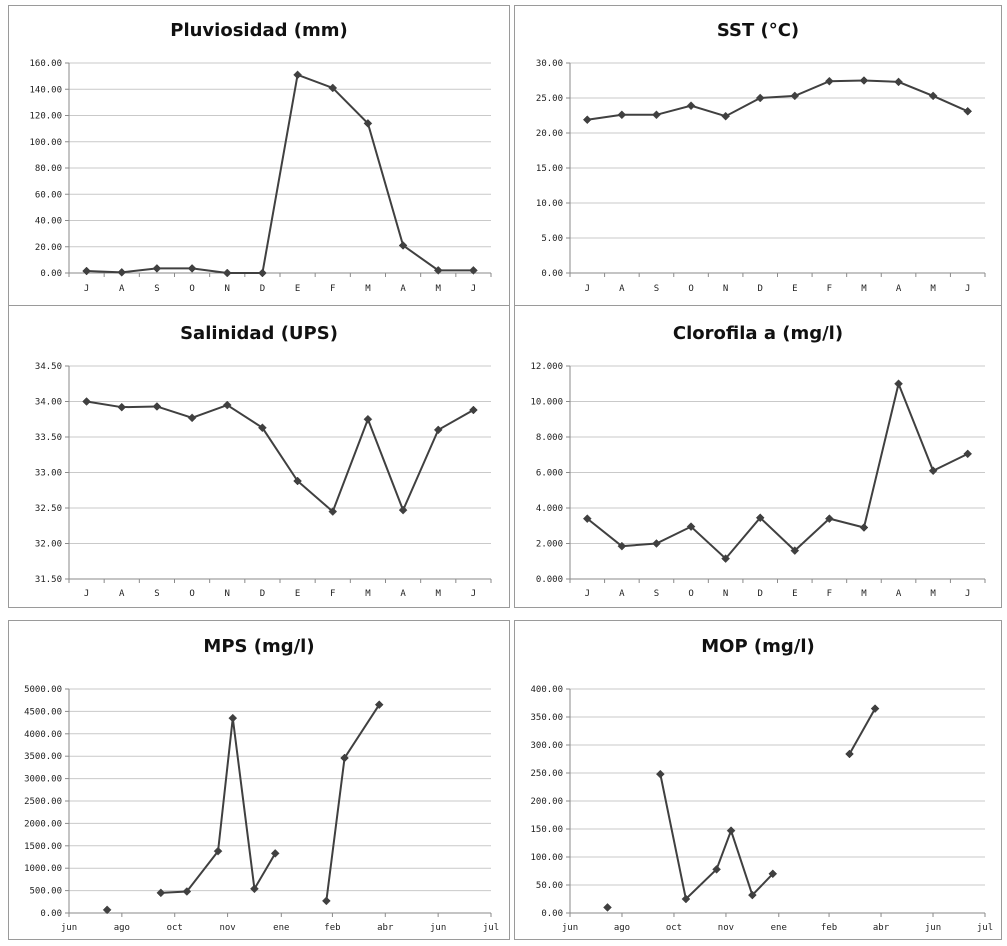 This screenshot has height=946, width=1007. I want to click on x-tick-label: N, so click(725, 289).